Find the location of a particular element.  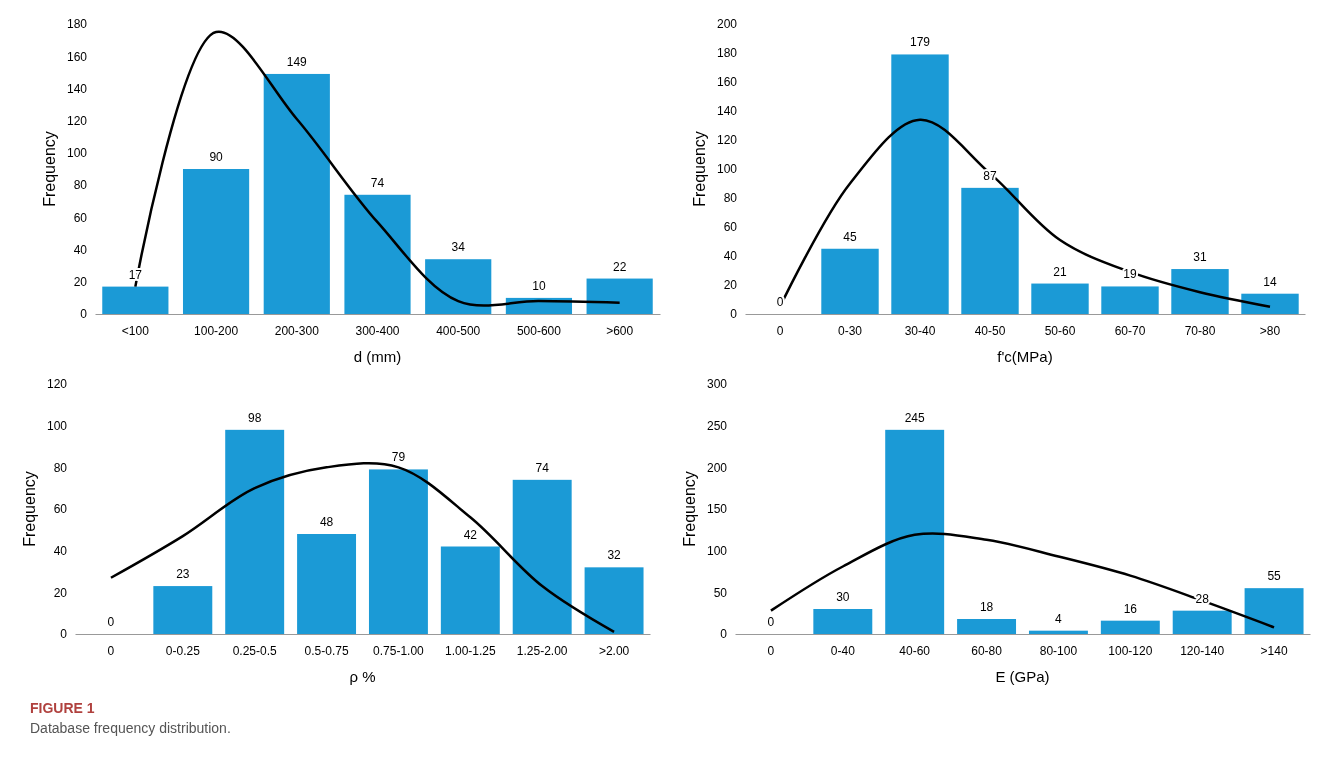

x-axis-title: ρ % is located at coordinates (362, 676).